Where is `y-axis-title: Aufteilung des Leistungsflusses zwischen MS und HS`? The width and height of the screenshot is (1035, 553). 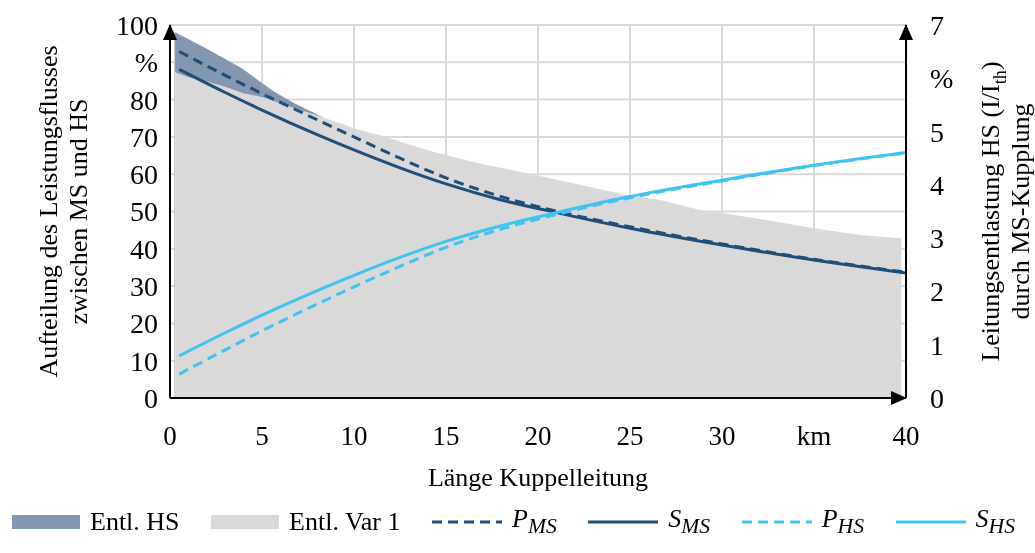 y-axis-title: Aufteilung des Leistungsflusses zwischen MS und HS is located at coordinates (63, 211).